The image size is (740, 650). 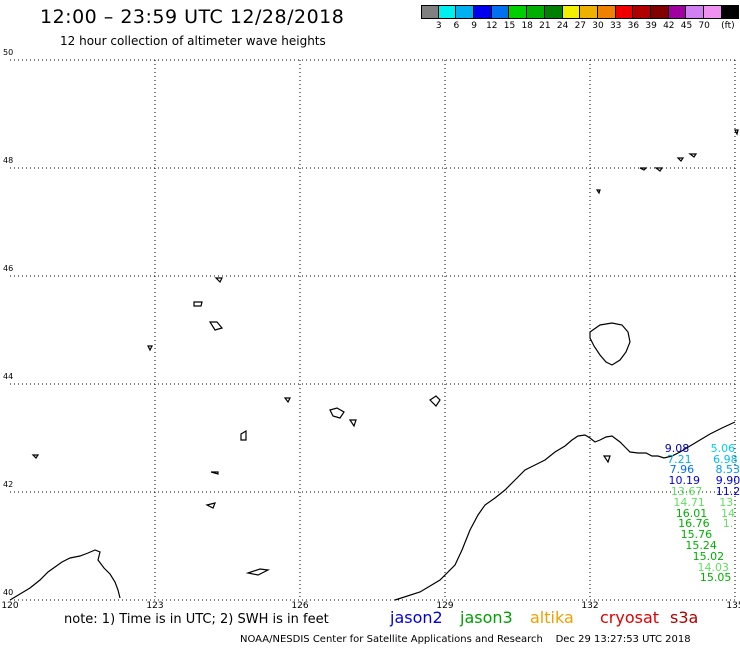 I want to click on wave-height-reading: 13.67, so click(x=686, y=491).